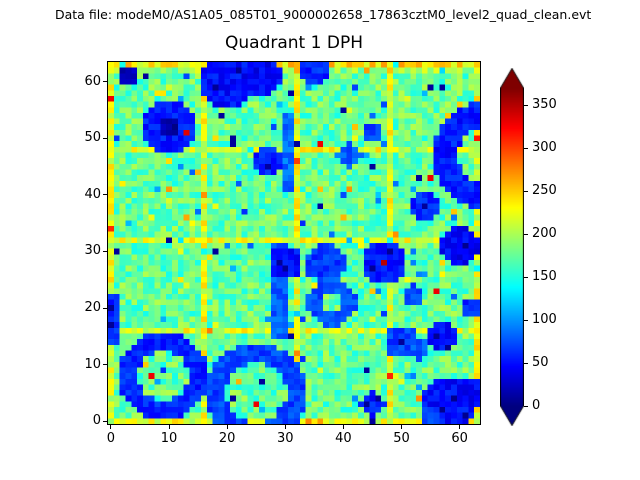 This screenshot has height=480, width=640. I want to click on colorbar-tick-label: 350, so click(544, 105).